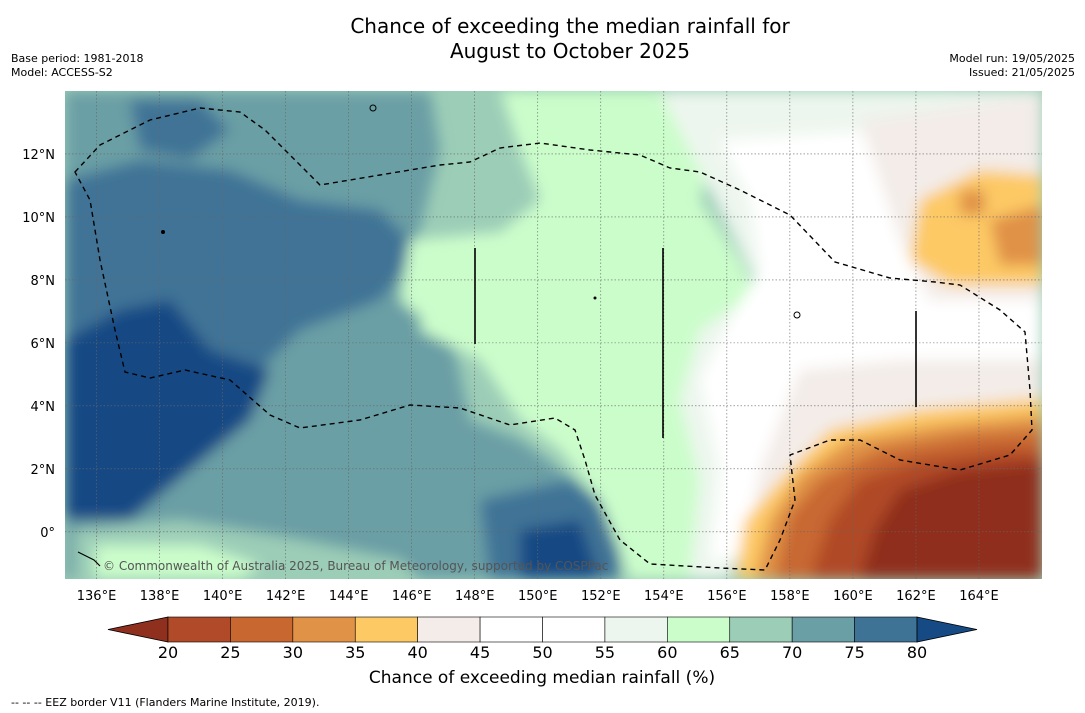 The image size is (1085, 713). I want to click on y-axis-ticks: 0° 2°N 4°N 6°N 8°N 10°N 12°N, so click(38, 344).